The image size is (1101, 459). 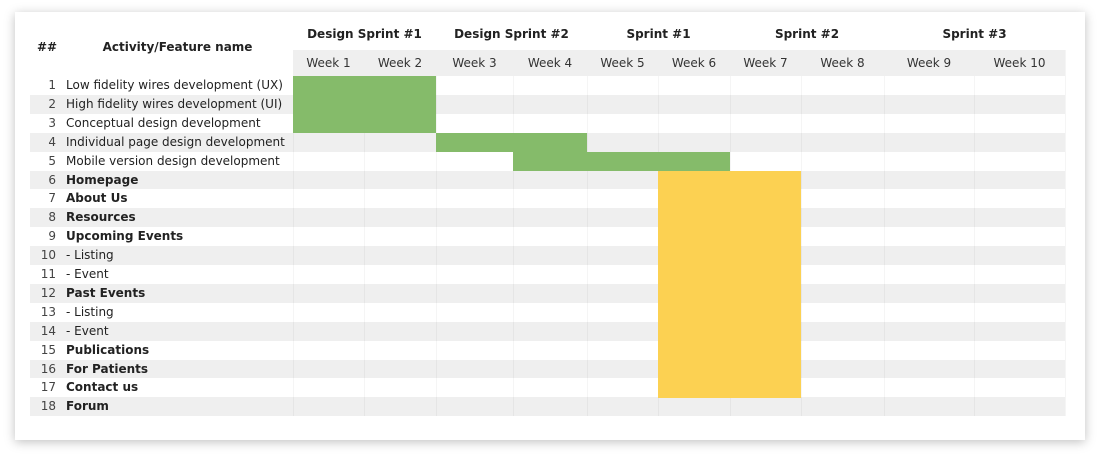 I want to click on activity-name: High fidelity wires development (UI), so click(x=174, y=103).